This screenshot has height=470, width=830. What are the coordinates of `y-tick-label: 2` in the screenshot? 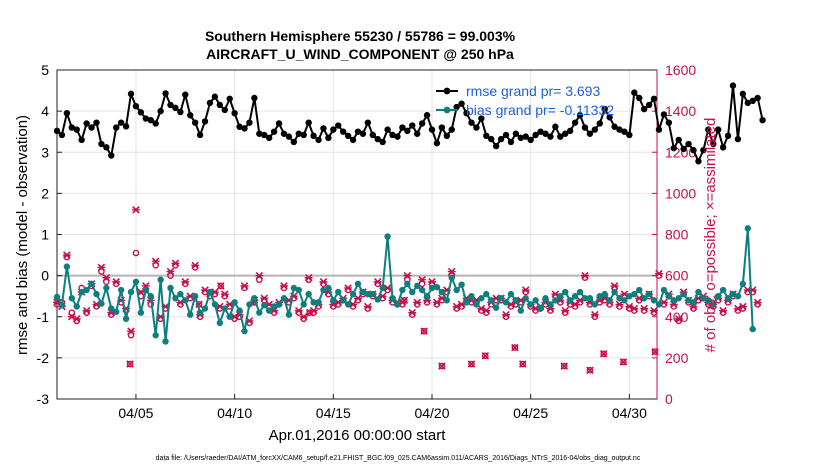 It's located at (45, 193).